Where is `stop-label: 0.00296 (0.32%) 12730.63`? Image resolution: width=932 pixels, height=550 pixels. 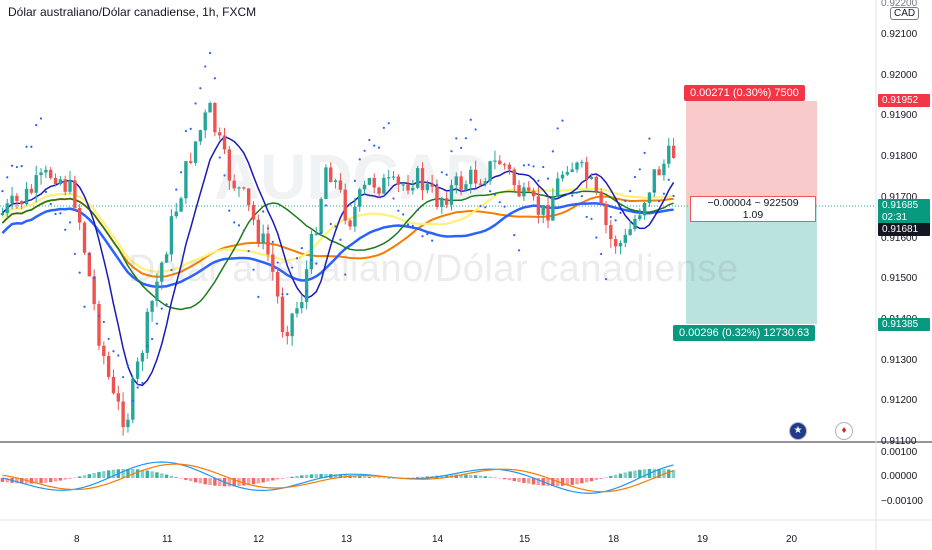 stop-label: 0.00296 (0.32%) 12730.63 is located at coordinates (744, 333).